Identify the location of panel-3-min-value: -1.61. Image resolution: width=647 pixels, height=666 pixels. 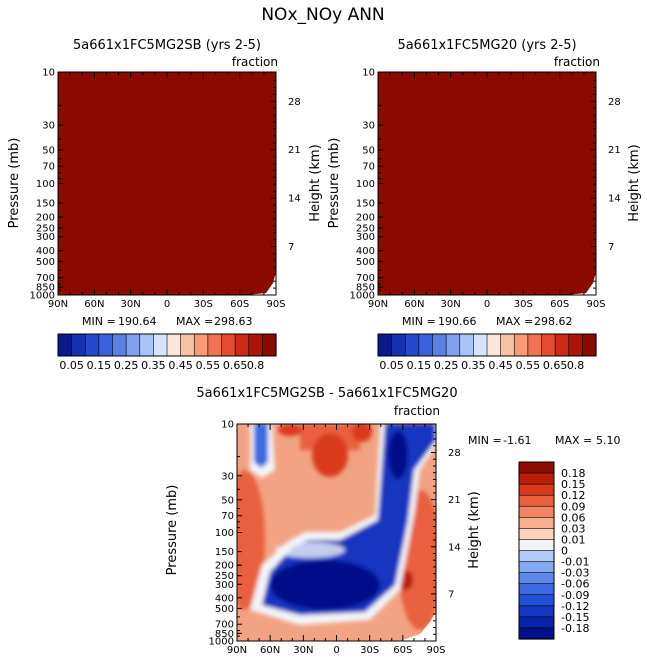
(517, 440).